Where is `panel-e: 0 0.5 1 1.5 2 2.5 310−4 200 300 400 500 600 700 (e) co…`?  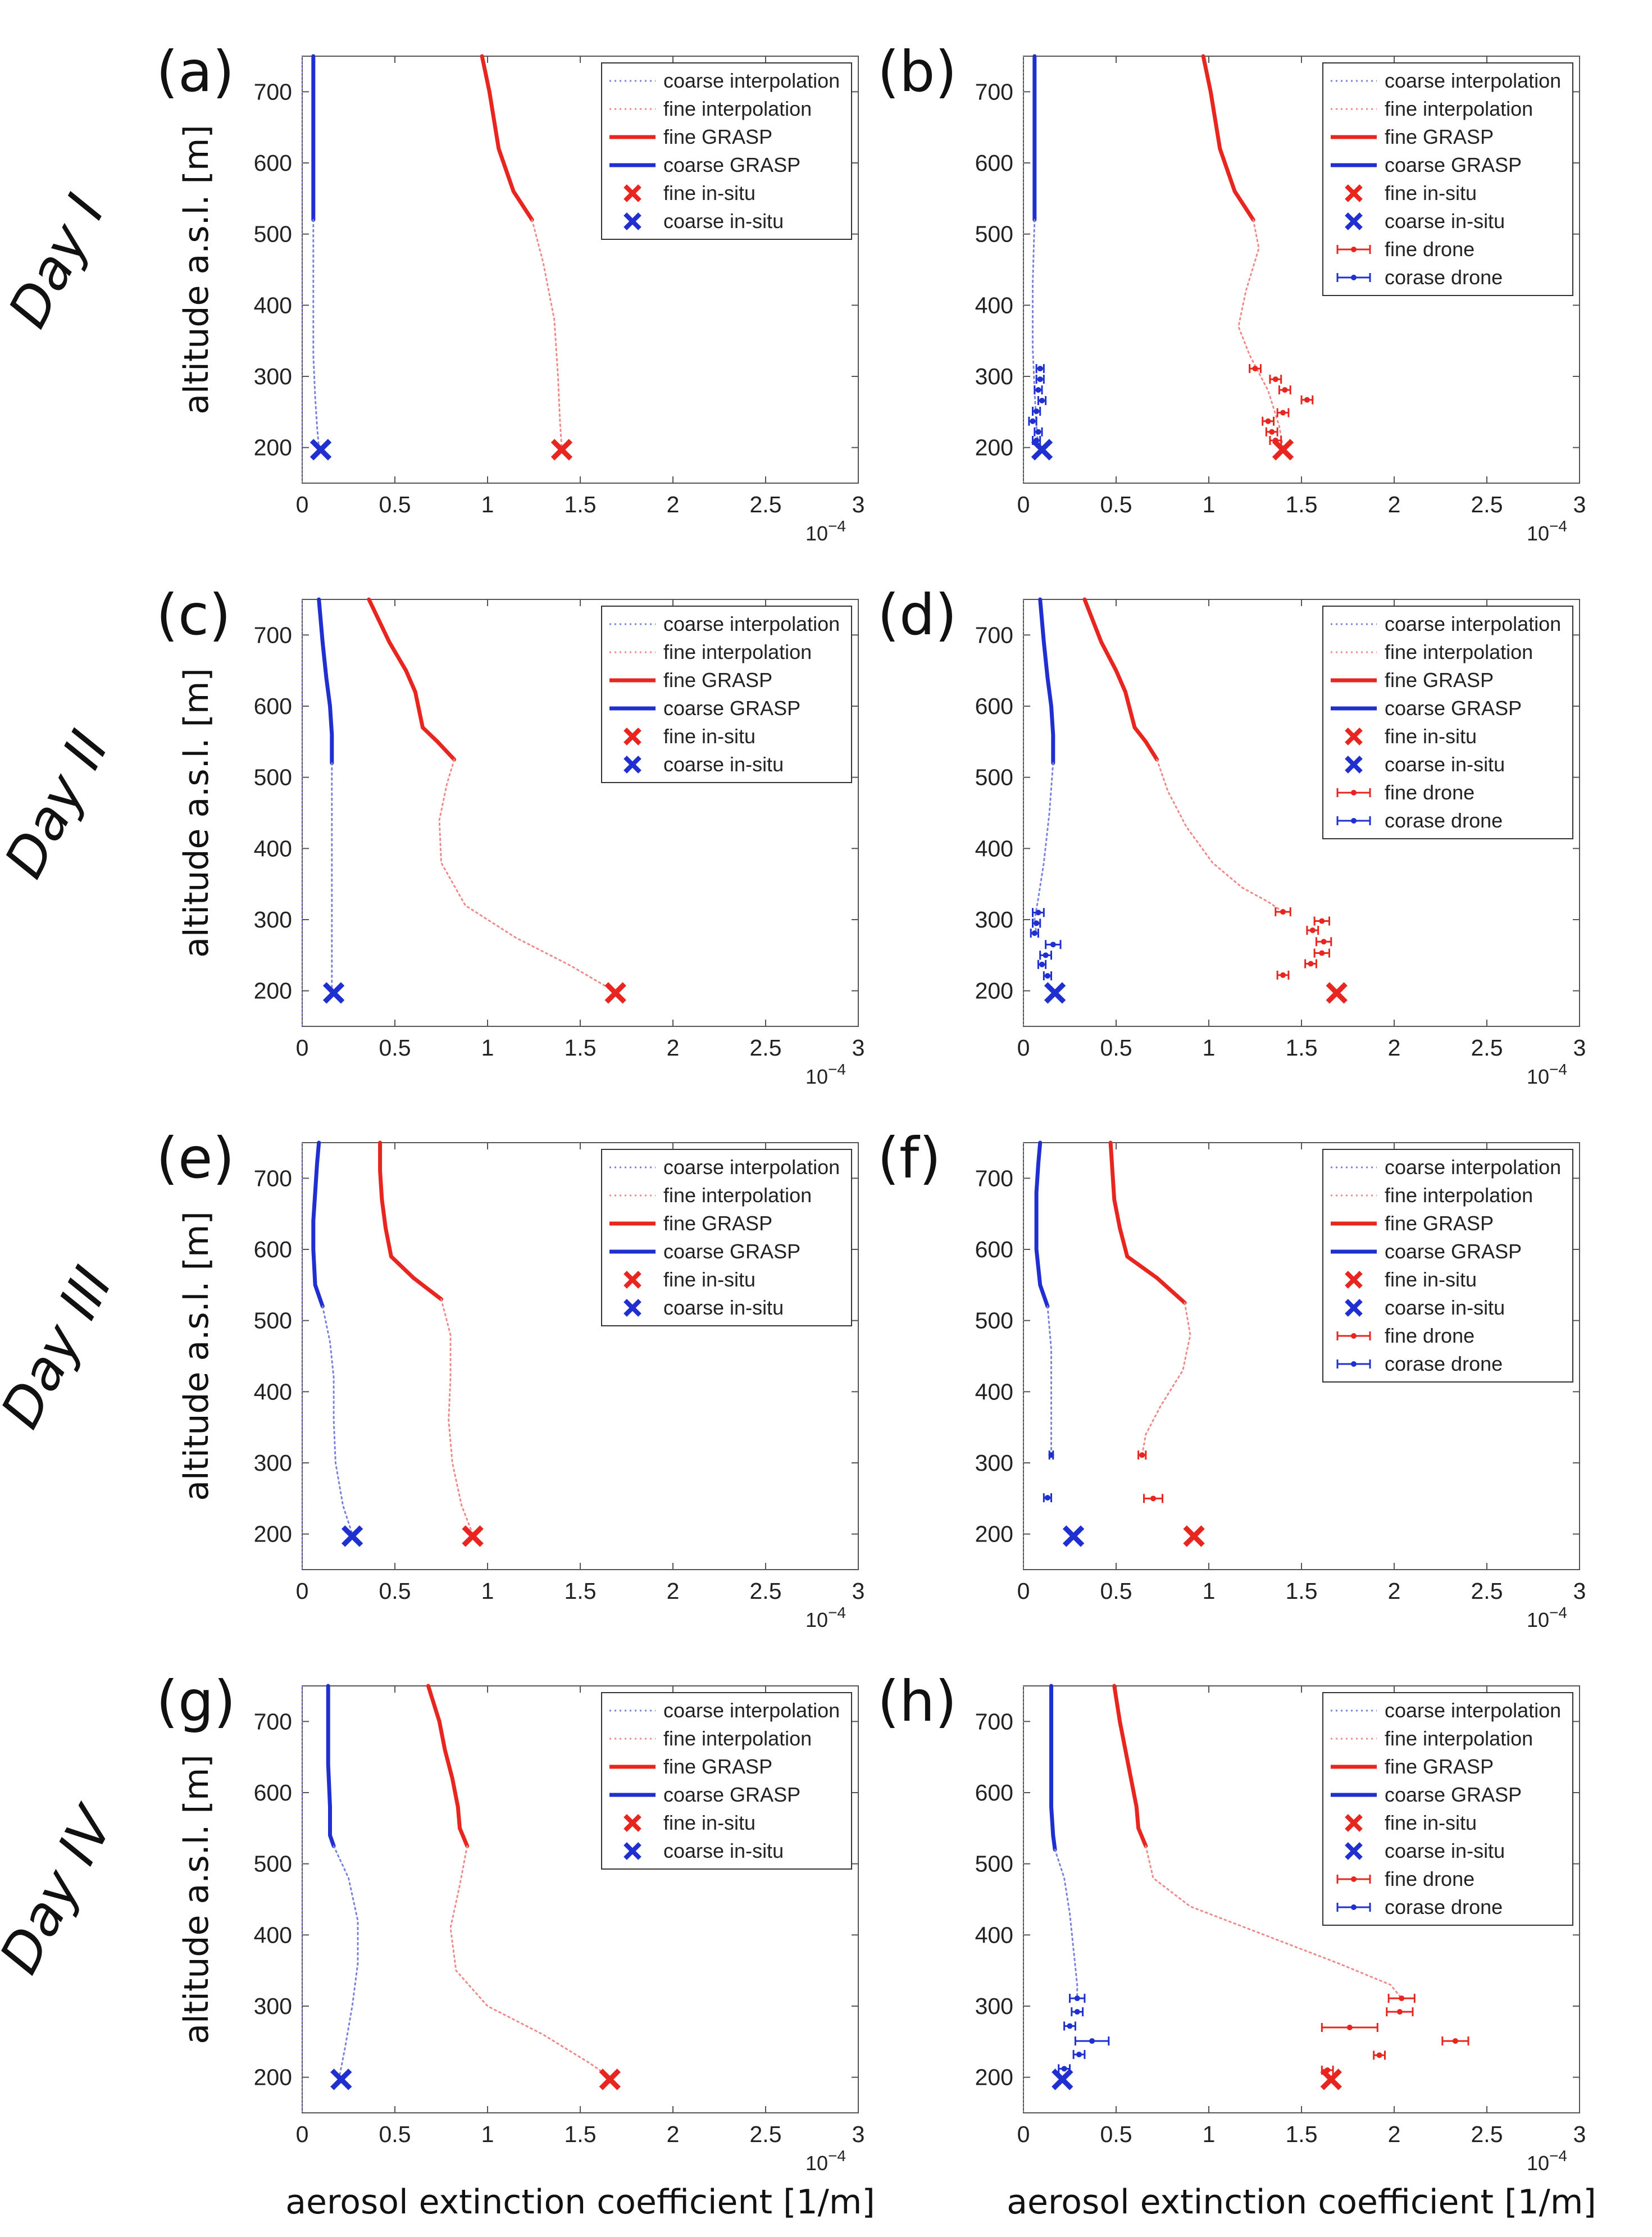
panel-e: 0 0.5 1 1.5 2 2.5 310−4 200 300 400 500 600 700 (e) co… is located at coordinates (510, 1378).